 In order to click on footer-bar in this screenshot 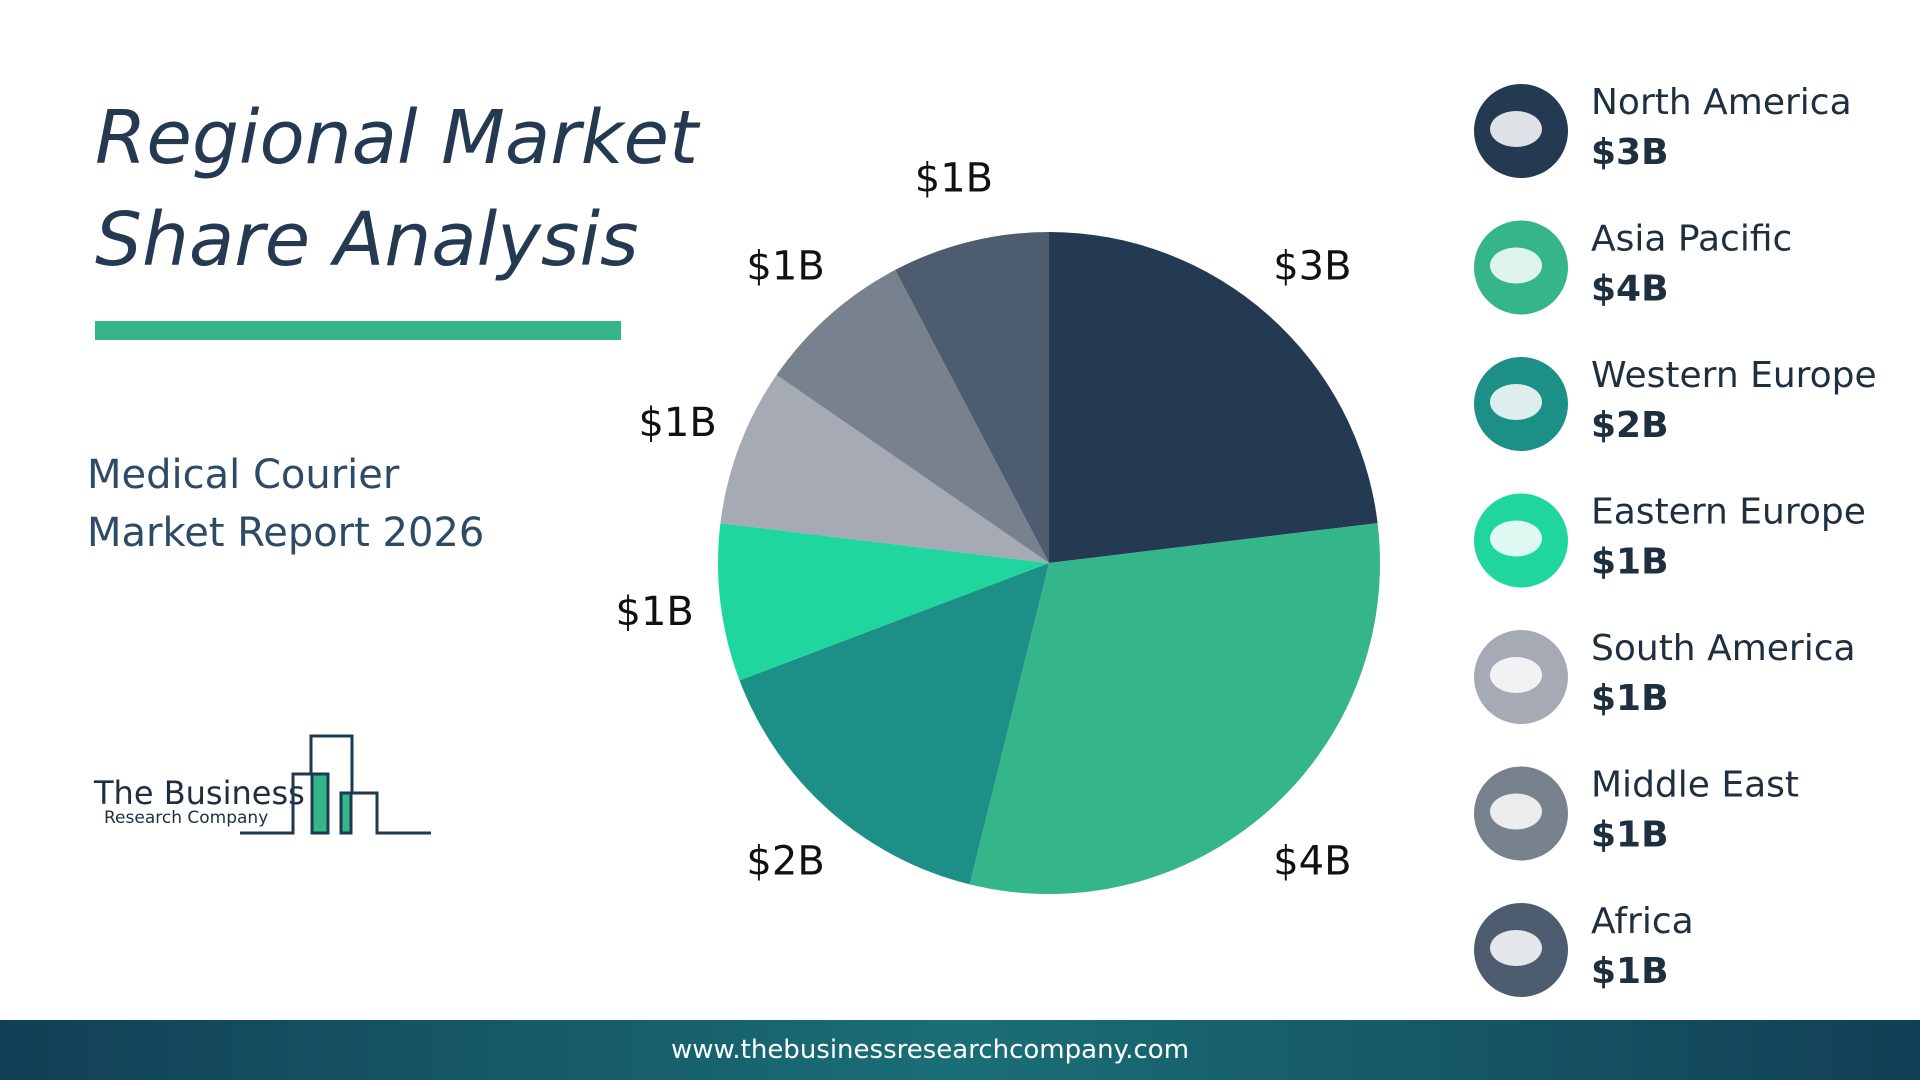, I will do `click(960, 1050)`.